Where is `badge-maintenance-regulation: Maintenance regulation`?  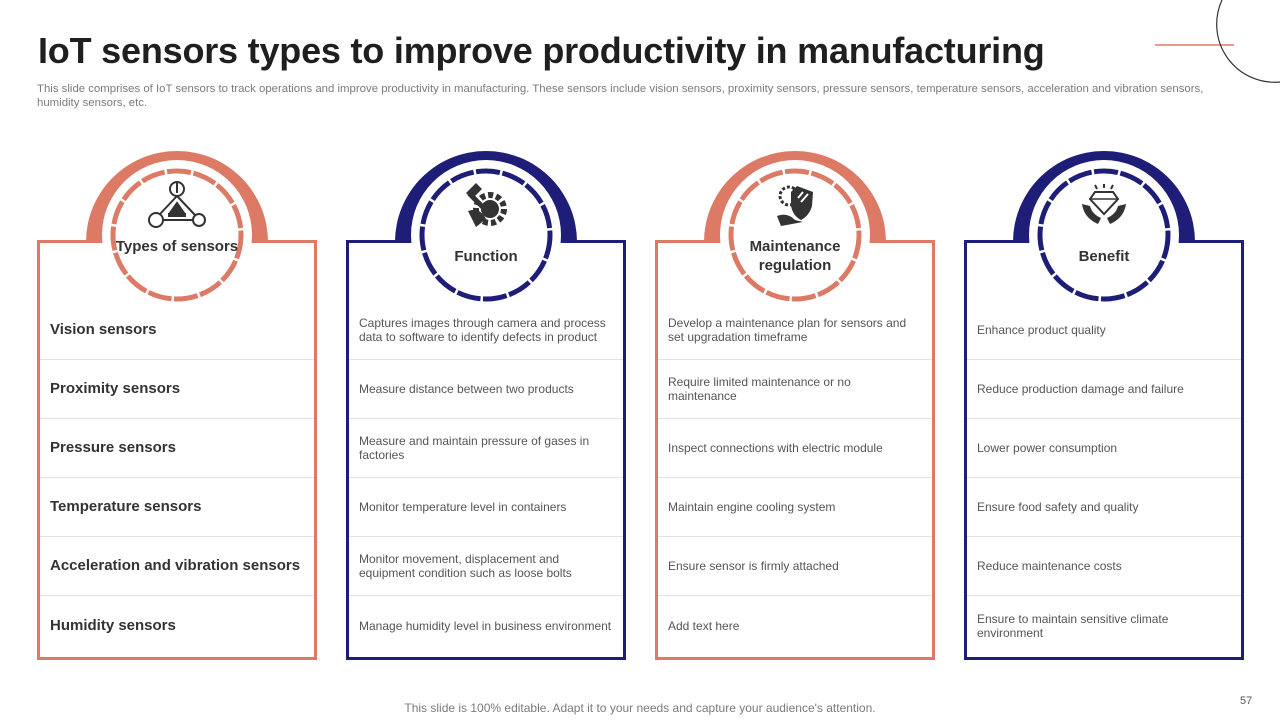
badge-maintenance-regulation: Maintenance regulation is located at coordinates (795, 227).